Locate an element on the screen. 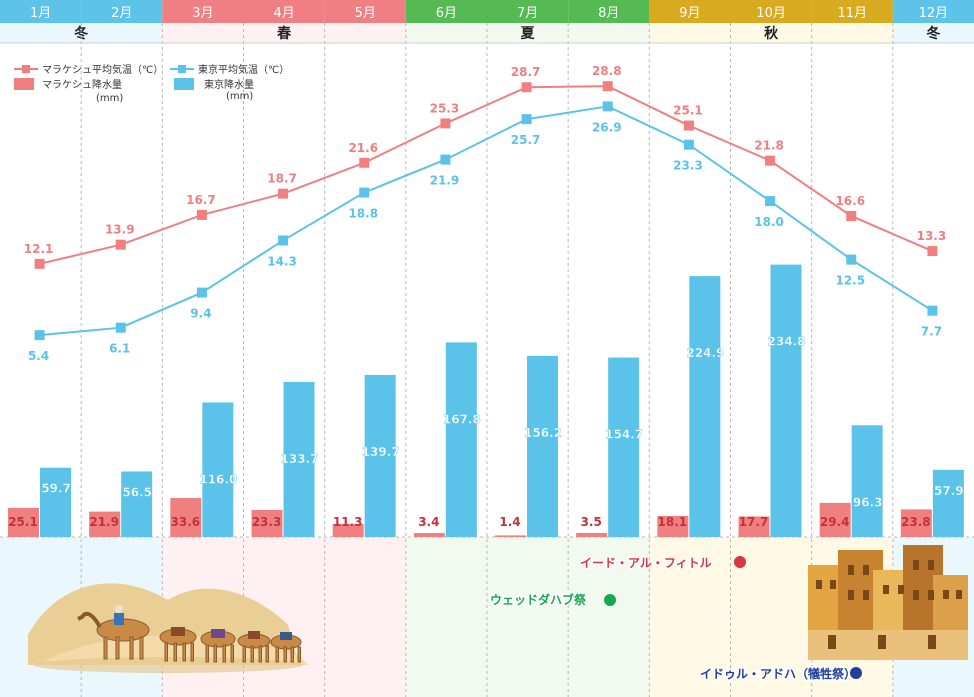 This screenshot has width=974, height=697. season-label-4: 冬 is located at coordinates (933, 33).